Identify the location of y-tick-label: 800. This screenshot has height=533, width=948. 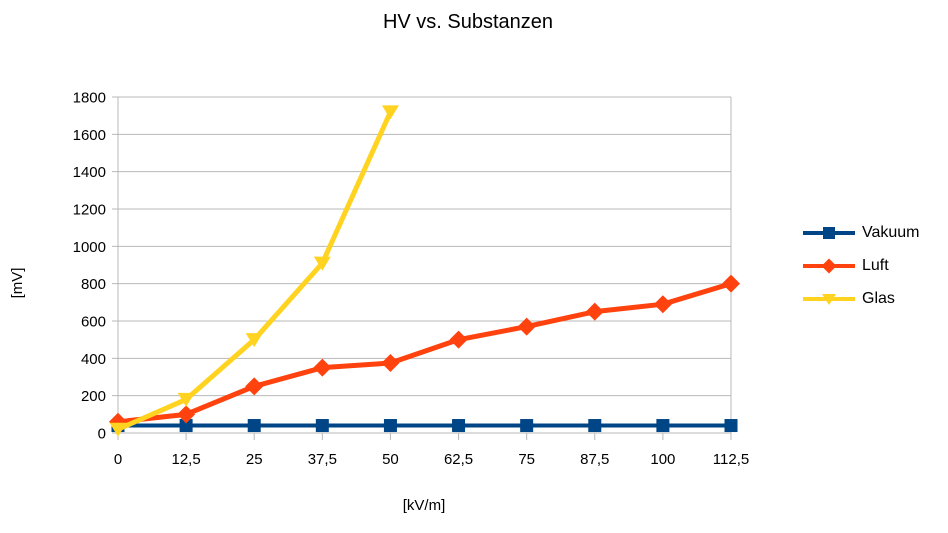
(93, 284).